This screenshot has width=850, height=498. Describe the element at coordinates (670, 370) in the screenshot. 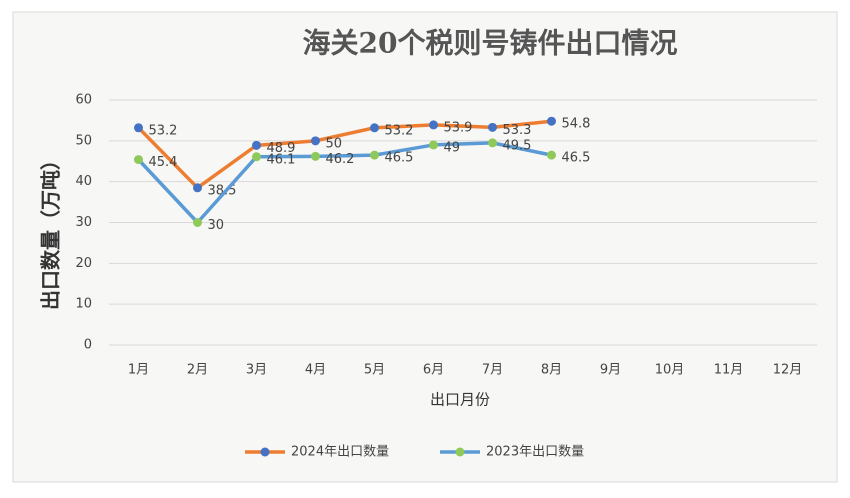

I see `x-tick-label: 10月` at that location.